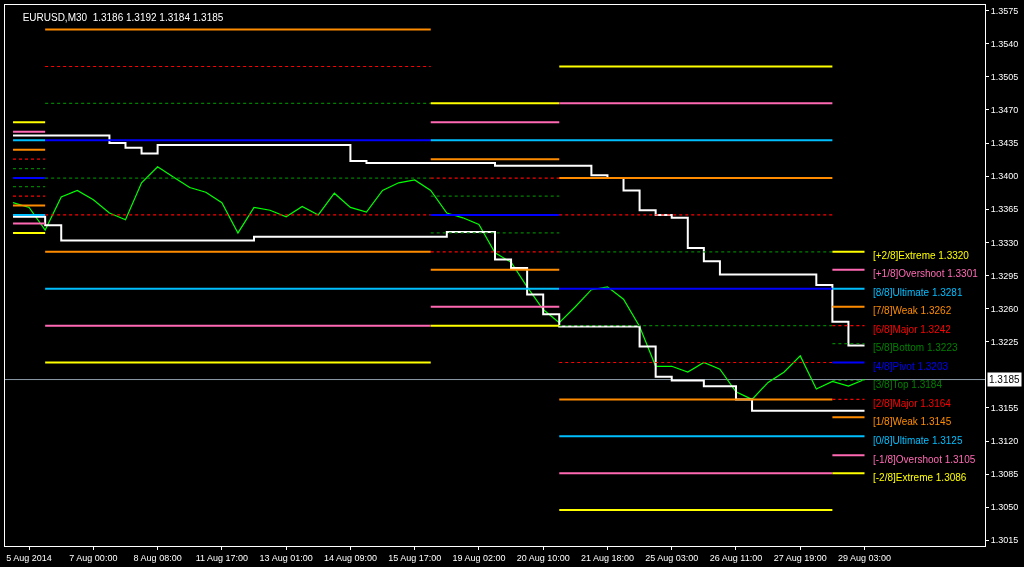  Describe the element at coordinates (1004, 540) in the screenshot. I see `y-tick-label: 1.3015` at that location.